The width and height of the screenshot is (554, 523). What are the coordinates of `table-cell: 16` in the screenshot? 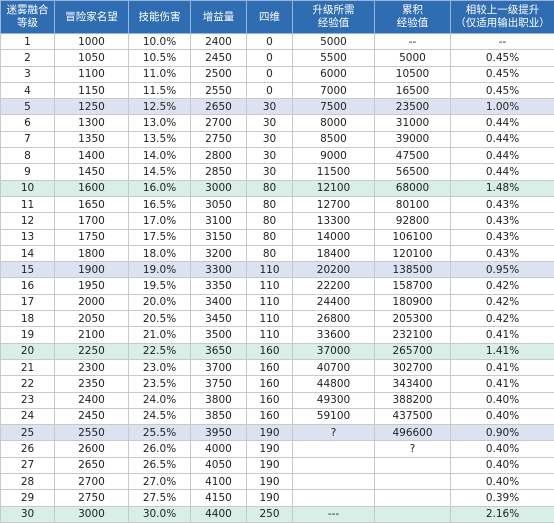 It's located at (28, 286).